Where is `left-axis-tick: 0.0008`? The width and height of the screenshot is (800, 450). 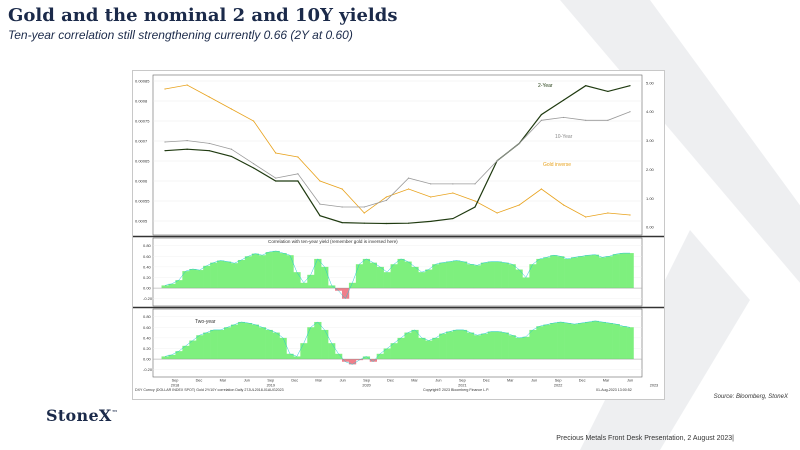
left-axis-tick: 0.0008 is located at coordinates (141, 101).